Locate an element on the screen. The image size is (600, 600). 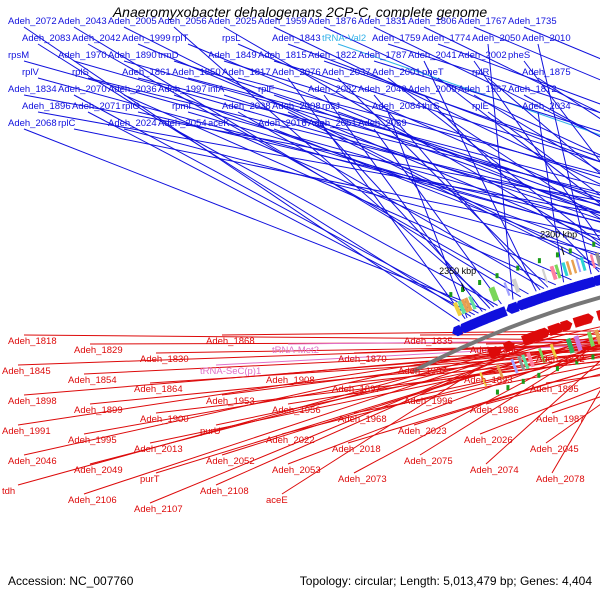
gene-label: Adeh_1895 is located at coordinates (554, 389).